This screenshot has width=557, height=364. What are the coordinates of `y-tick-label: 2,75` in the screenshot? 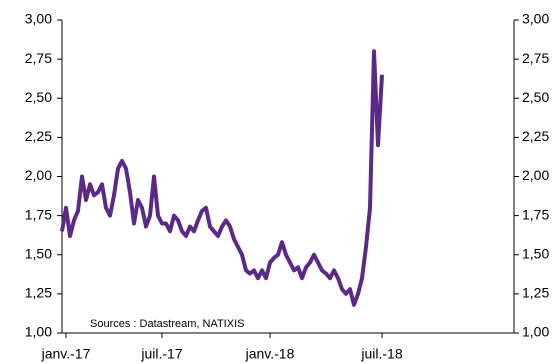 It's located at (38, 58).